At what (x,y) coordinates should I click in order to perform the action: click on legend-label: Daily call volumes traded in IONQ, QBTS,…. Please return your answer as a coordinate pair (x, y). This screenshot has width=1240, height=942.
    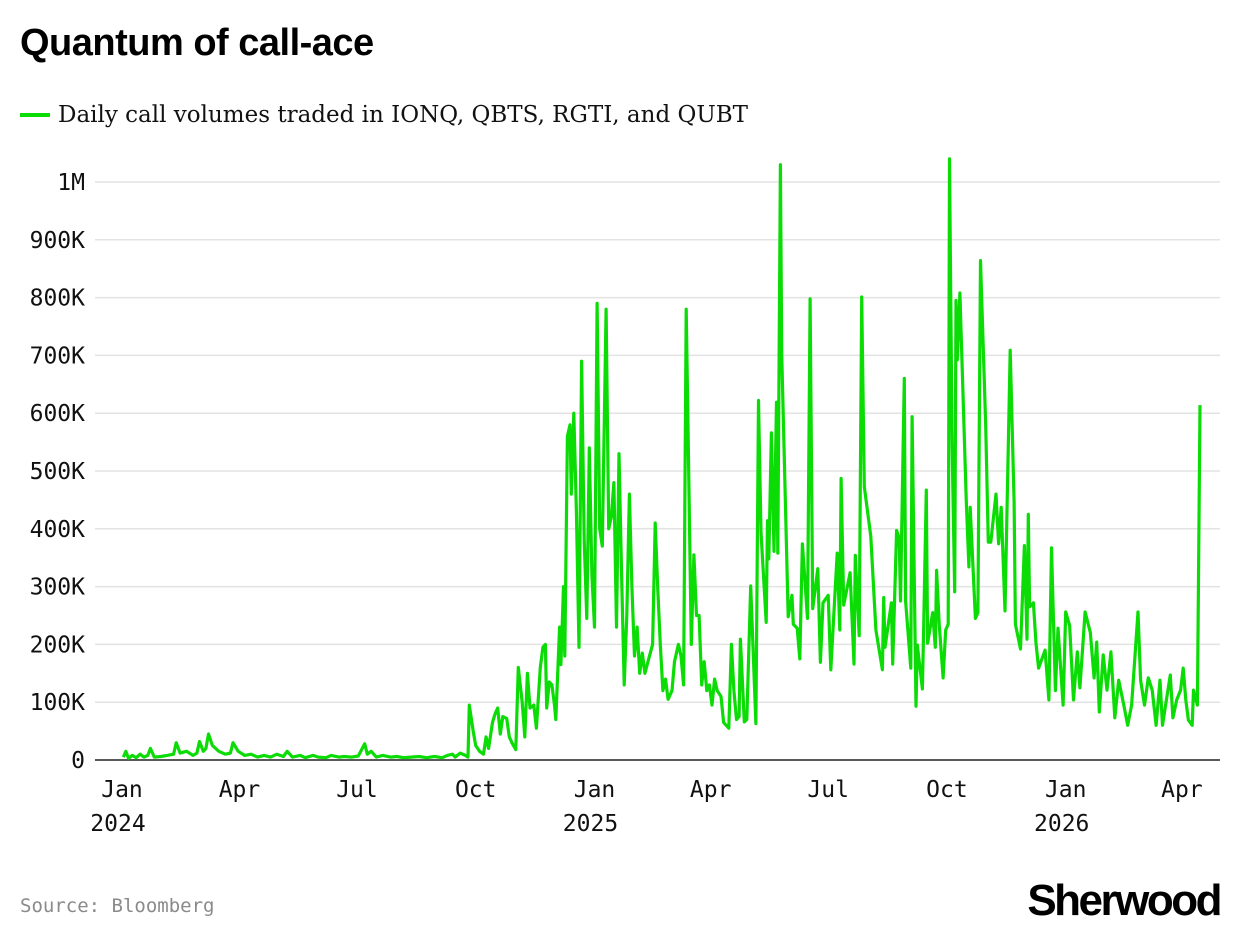
    Looking at the image, I should click on (403, 115).